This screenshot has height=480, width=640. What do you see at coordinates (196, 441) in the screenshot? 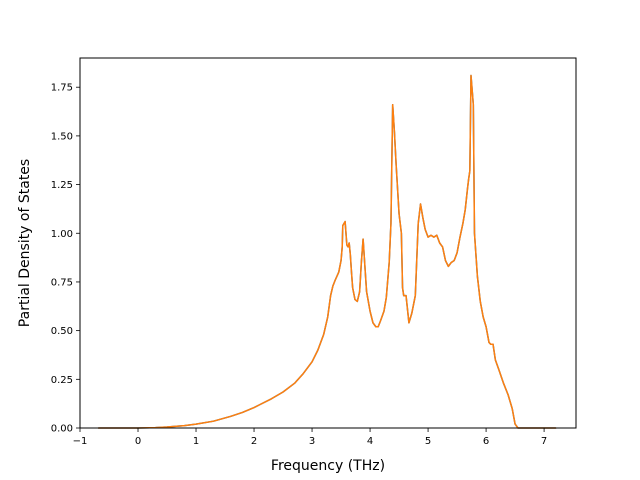
I see `x-tick-label: 1` at bounding box center [196, 441].